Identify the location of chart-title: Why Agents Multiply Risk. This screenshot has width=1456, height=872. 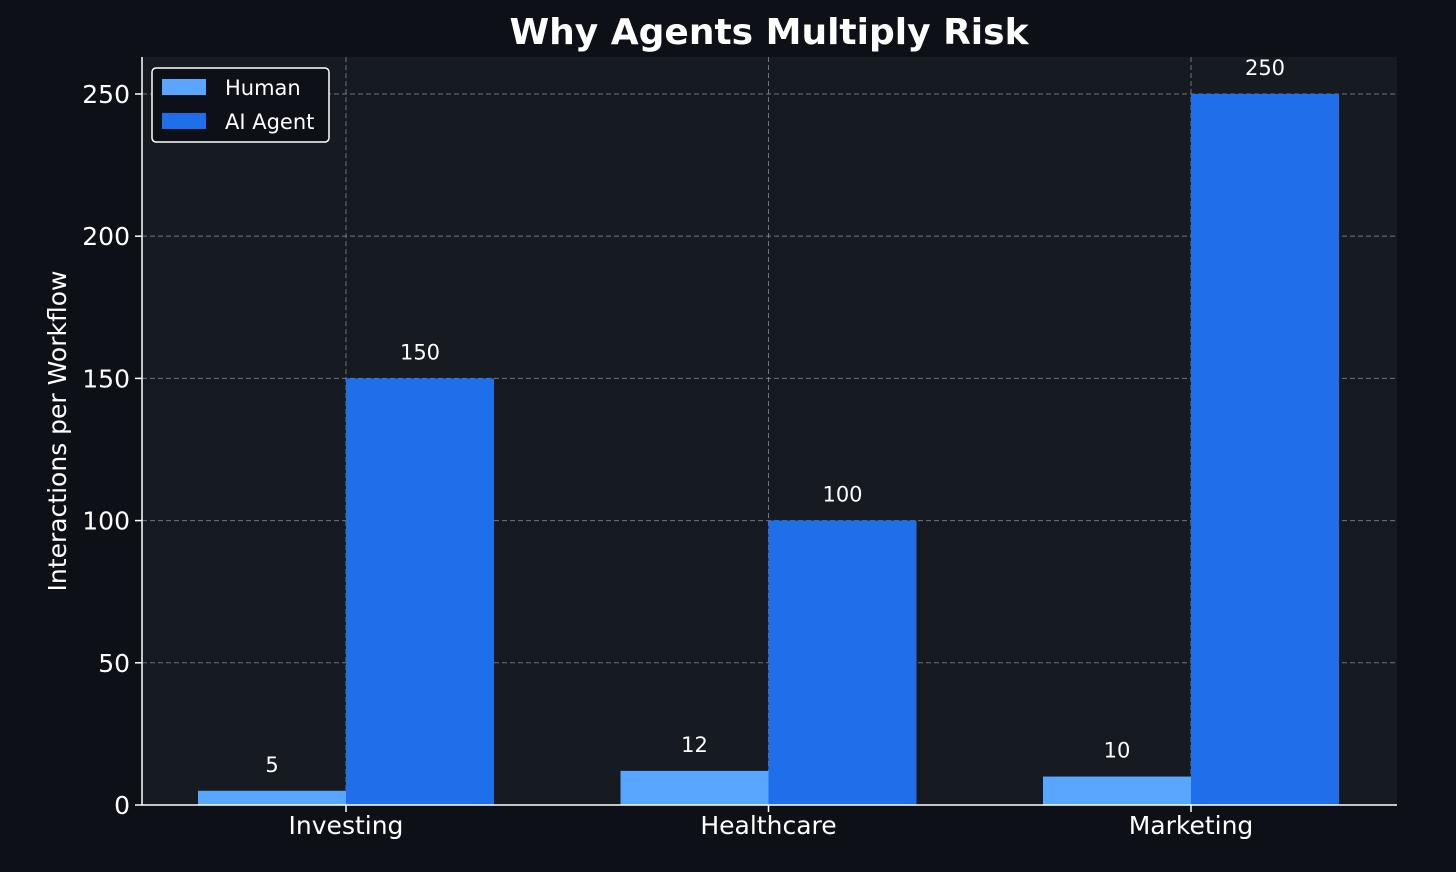
(769, 32).